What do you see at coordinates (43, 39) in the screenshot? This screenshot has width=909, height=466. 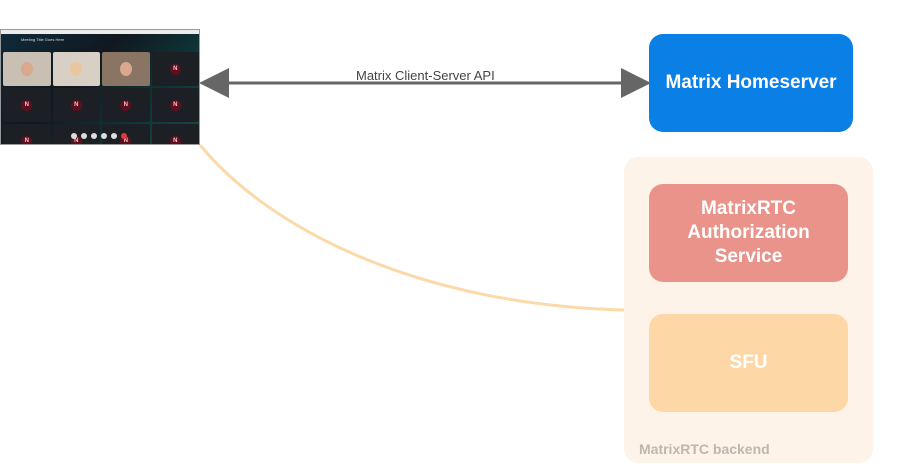 I see `window-title: Meeting Title Goes Here` at bounding box center [43, 39].